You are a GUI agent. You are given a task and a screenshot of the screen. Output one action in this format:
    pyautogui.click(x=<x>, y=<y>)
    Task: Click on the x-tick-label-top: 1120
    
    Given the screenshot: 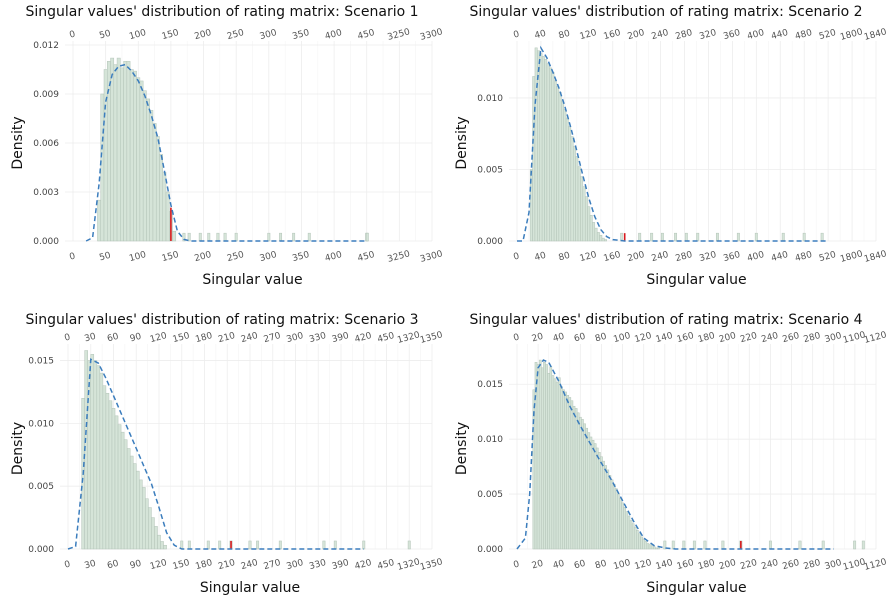 What is the action you would take?
    pyautogui.click(x=875, y=338)
    